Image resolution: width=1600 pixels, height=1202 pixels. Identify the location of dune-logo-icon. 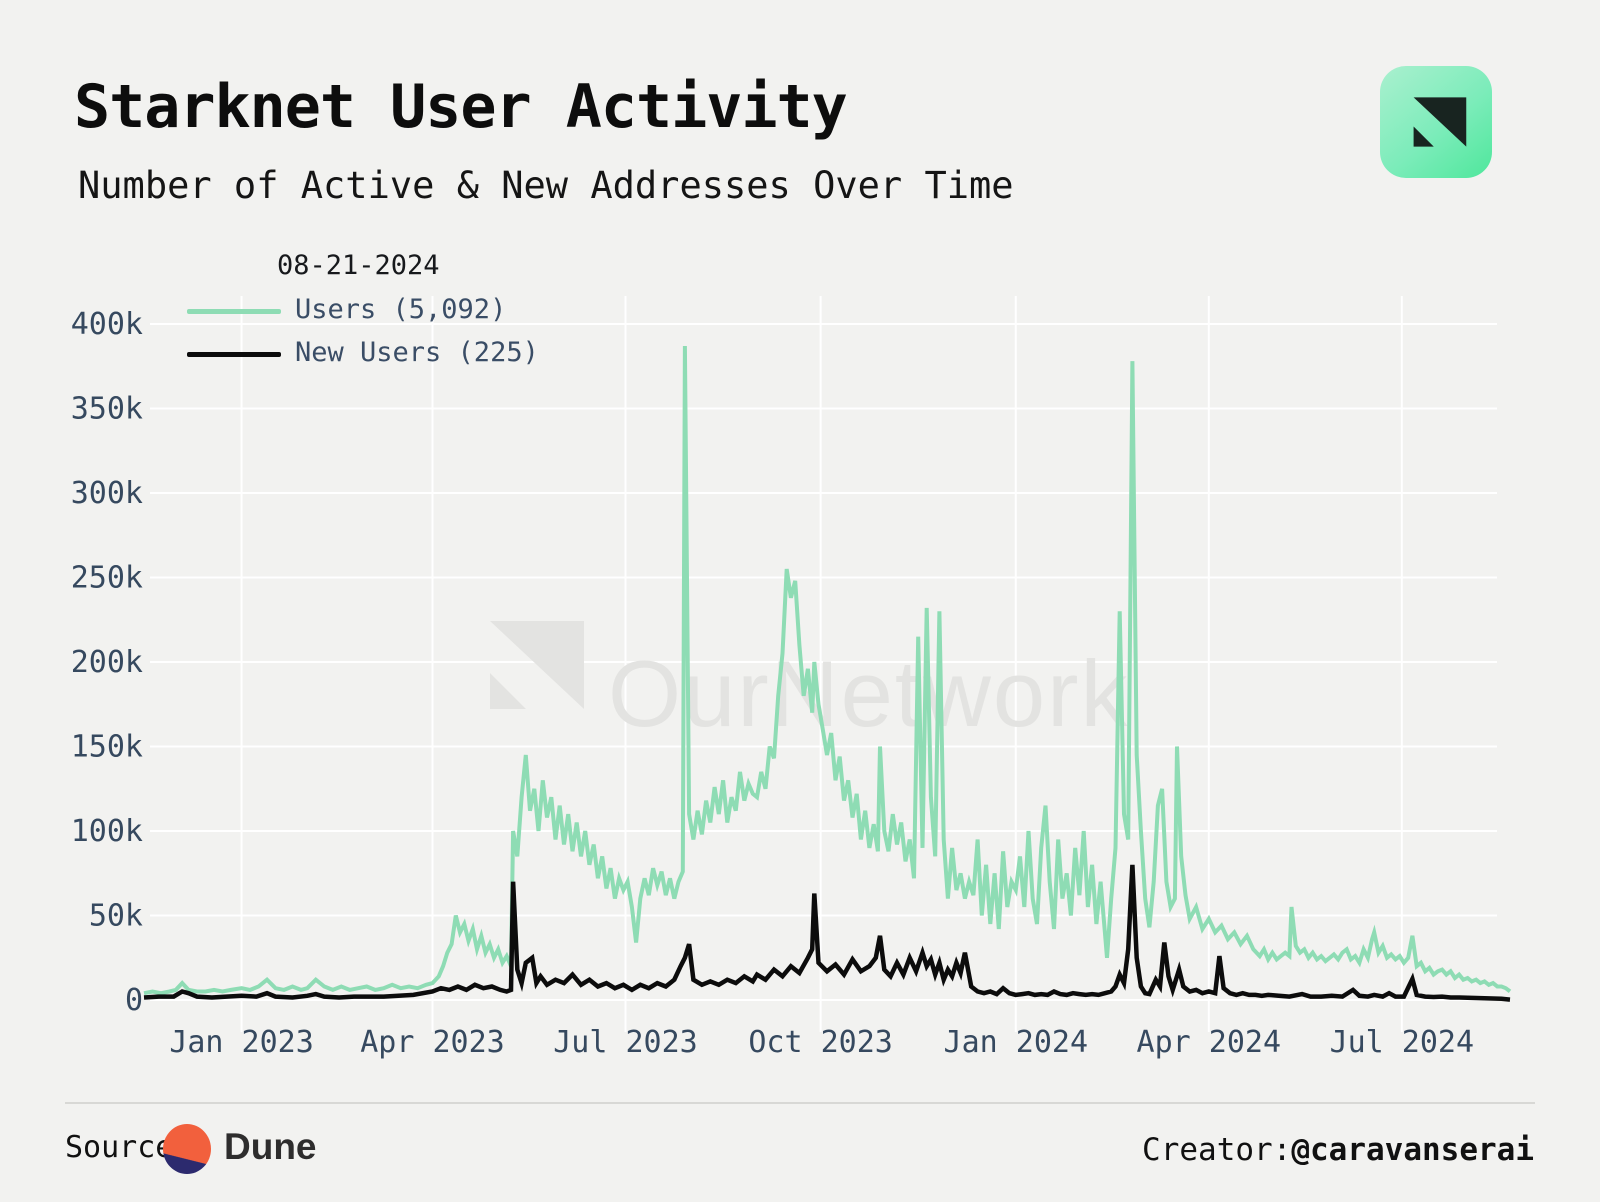
(187, 1149).